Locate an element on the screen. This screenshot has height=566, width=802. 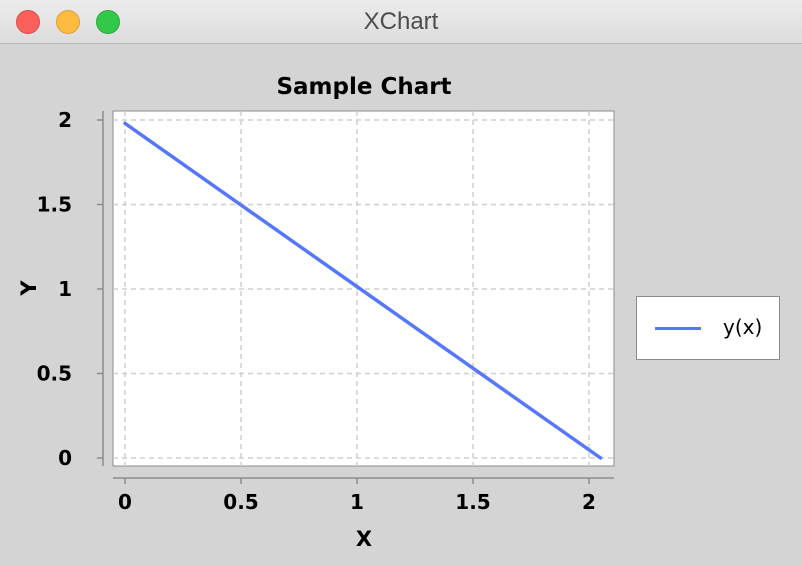
legend: y(x) is located at coordinates (708, 328).